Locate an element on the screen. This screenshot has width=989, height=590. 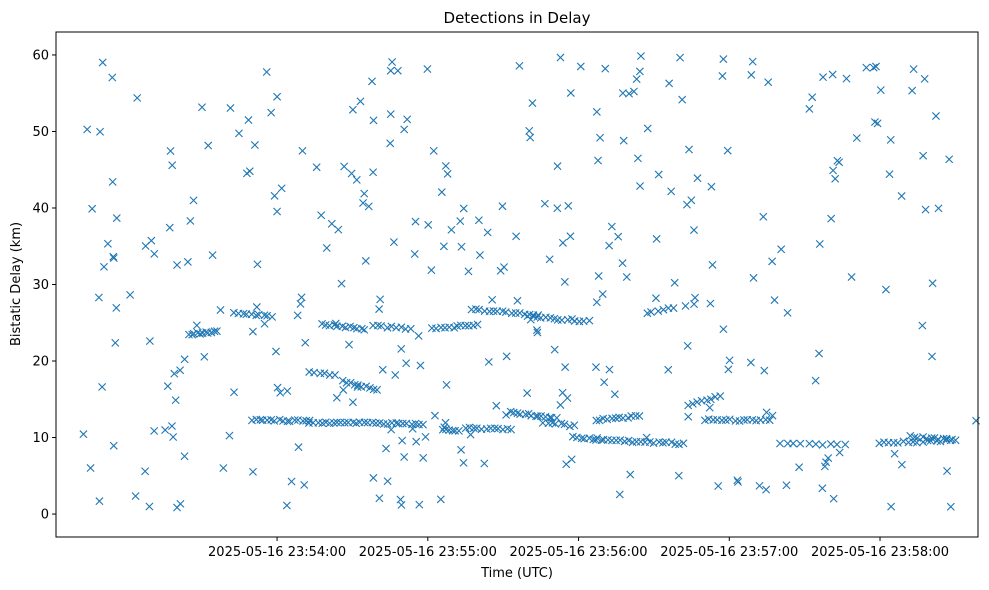
x-axis-label: Time (UTC) is located at coordinates (516, 573).